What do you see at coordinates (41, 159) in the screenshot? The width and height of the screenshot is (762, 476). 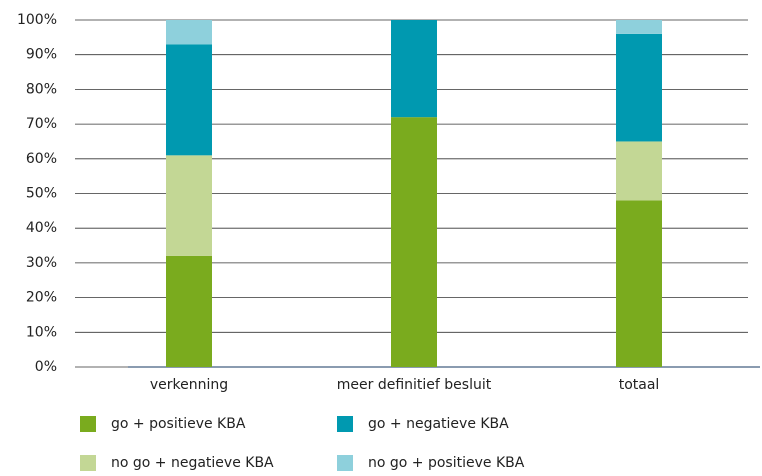 I see `y-tick-label: 60%` at bounding box center [41, 159].